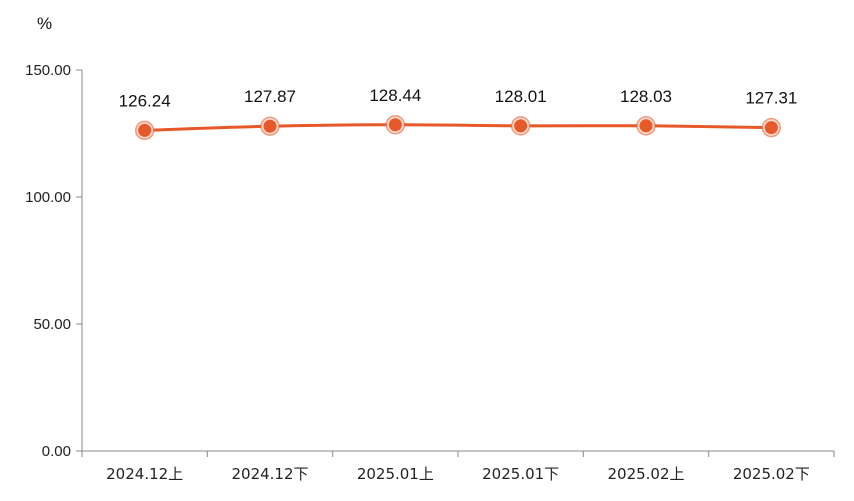  I want to click on data-label: 126.24, so click(145, 100).